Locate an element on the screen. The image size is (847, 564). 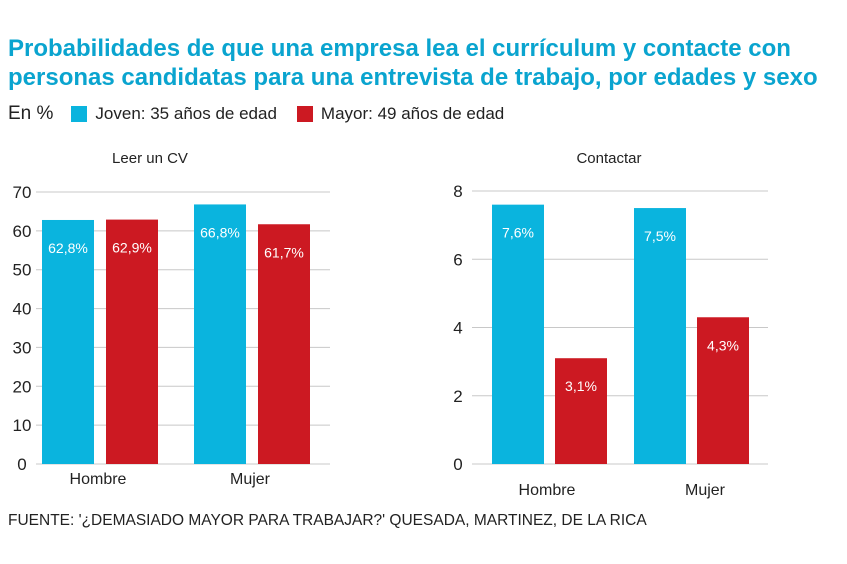
data-label: 62,9% is located at coordinates (132, 248).